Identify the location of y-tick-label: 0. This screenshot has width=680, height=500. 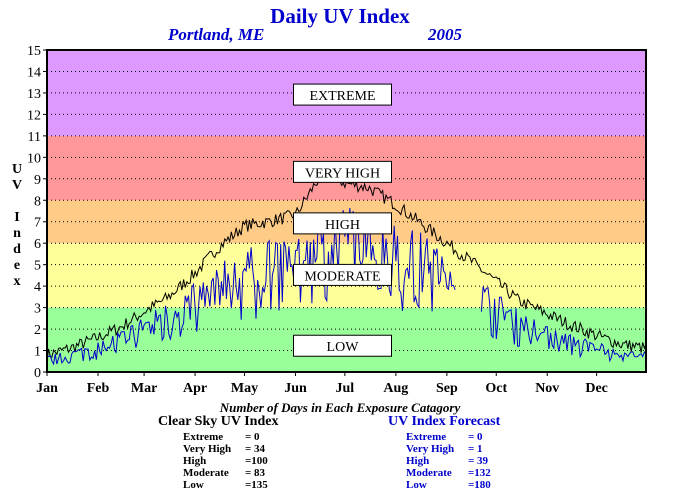
(37, 373).